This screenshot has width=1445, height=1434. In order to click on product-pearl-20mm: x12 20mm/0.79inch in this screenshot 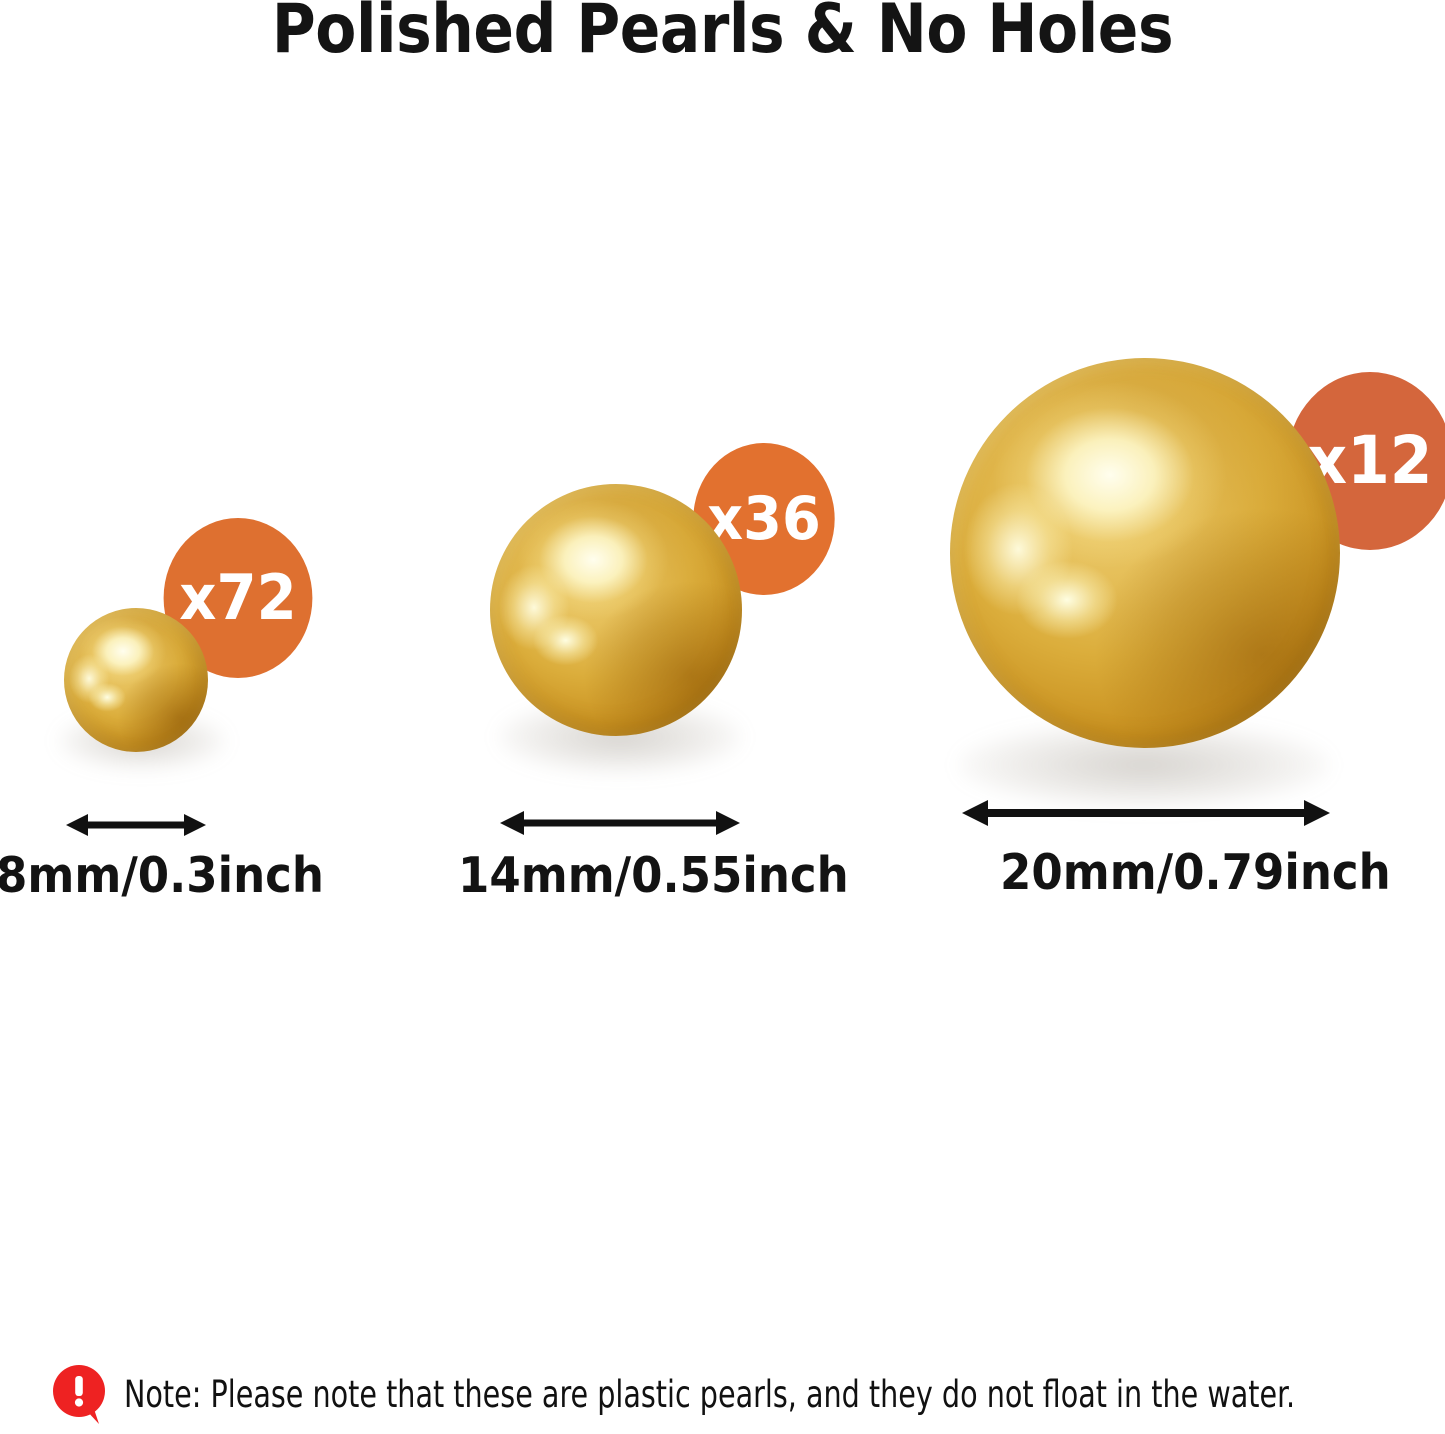, I will do `click(1197, 629)`.